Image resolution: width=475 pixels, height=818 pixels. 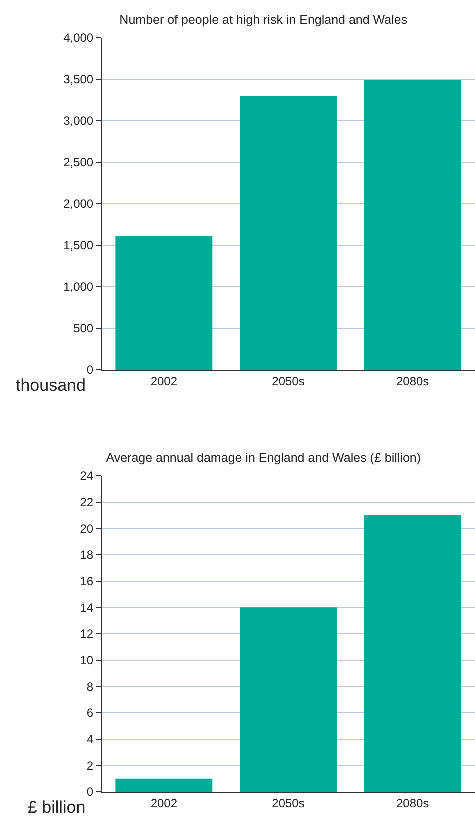 What do you see at coordinates (87, 503) in the screenshot?
I see `y-tick-label: 22` at bounding box center [87, 503].